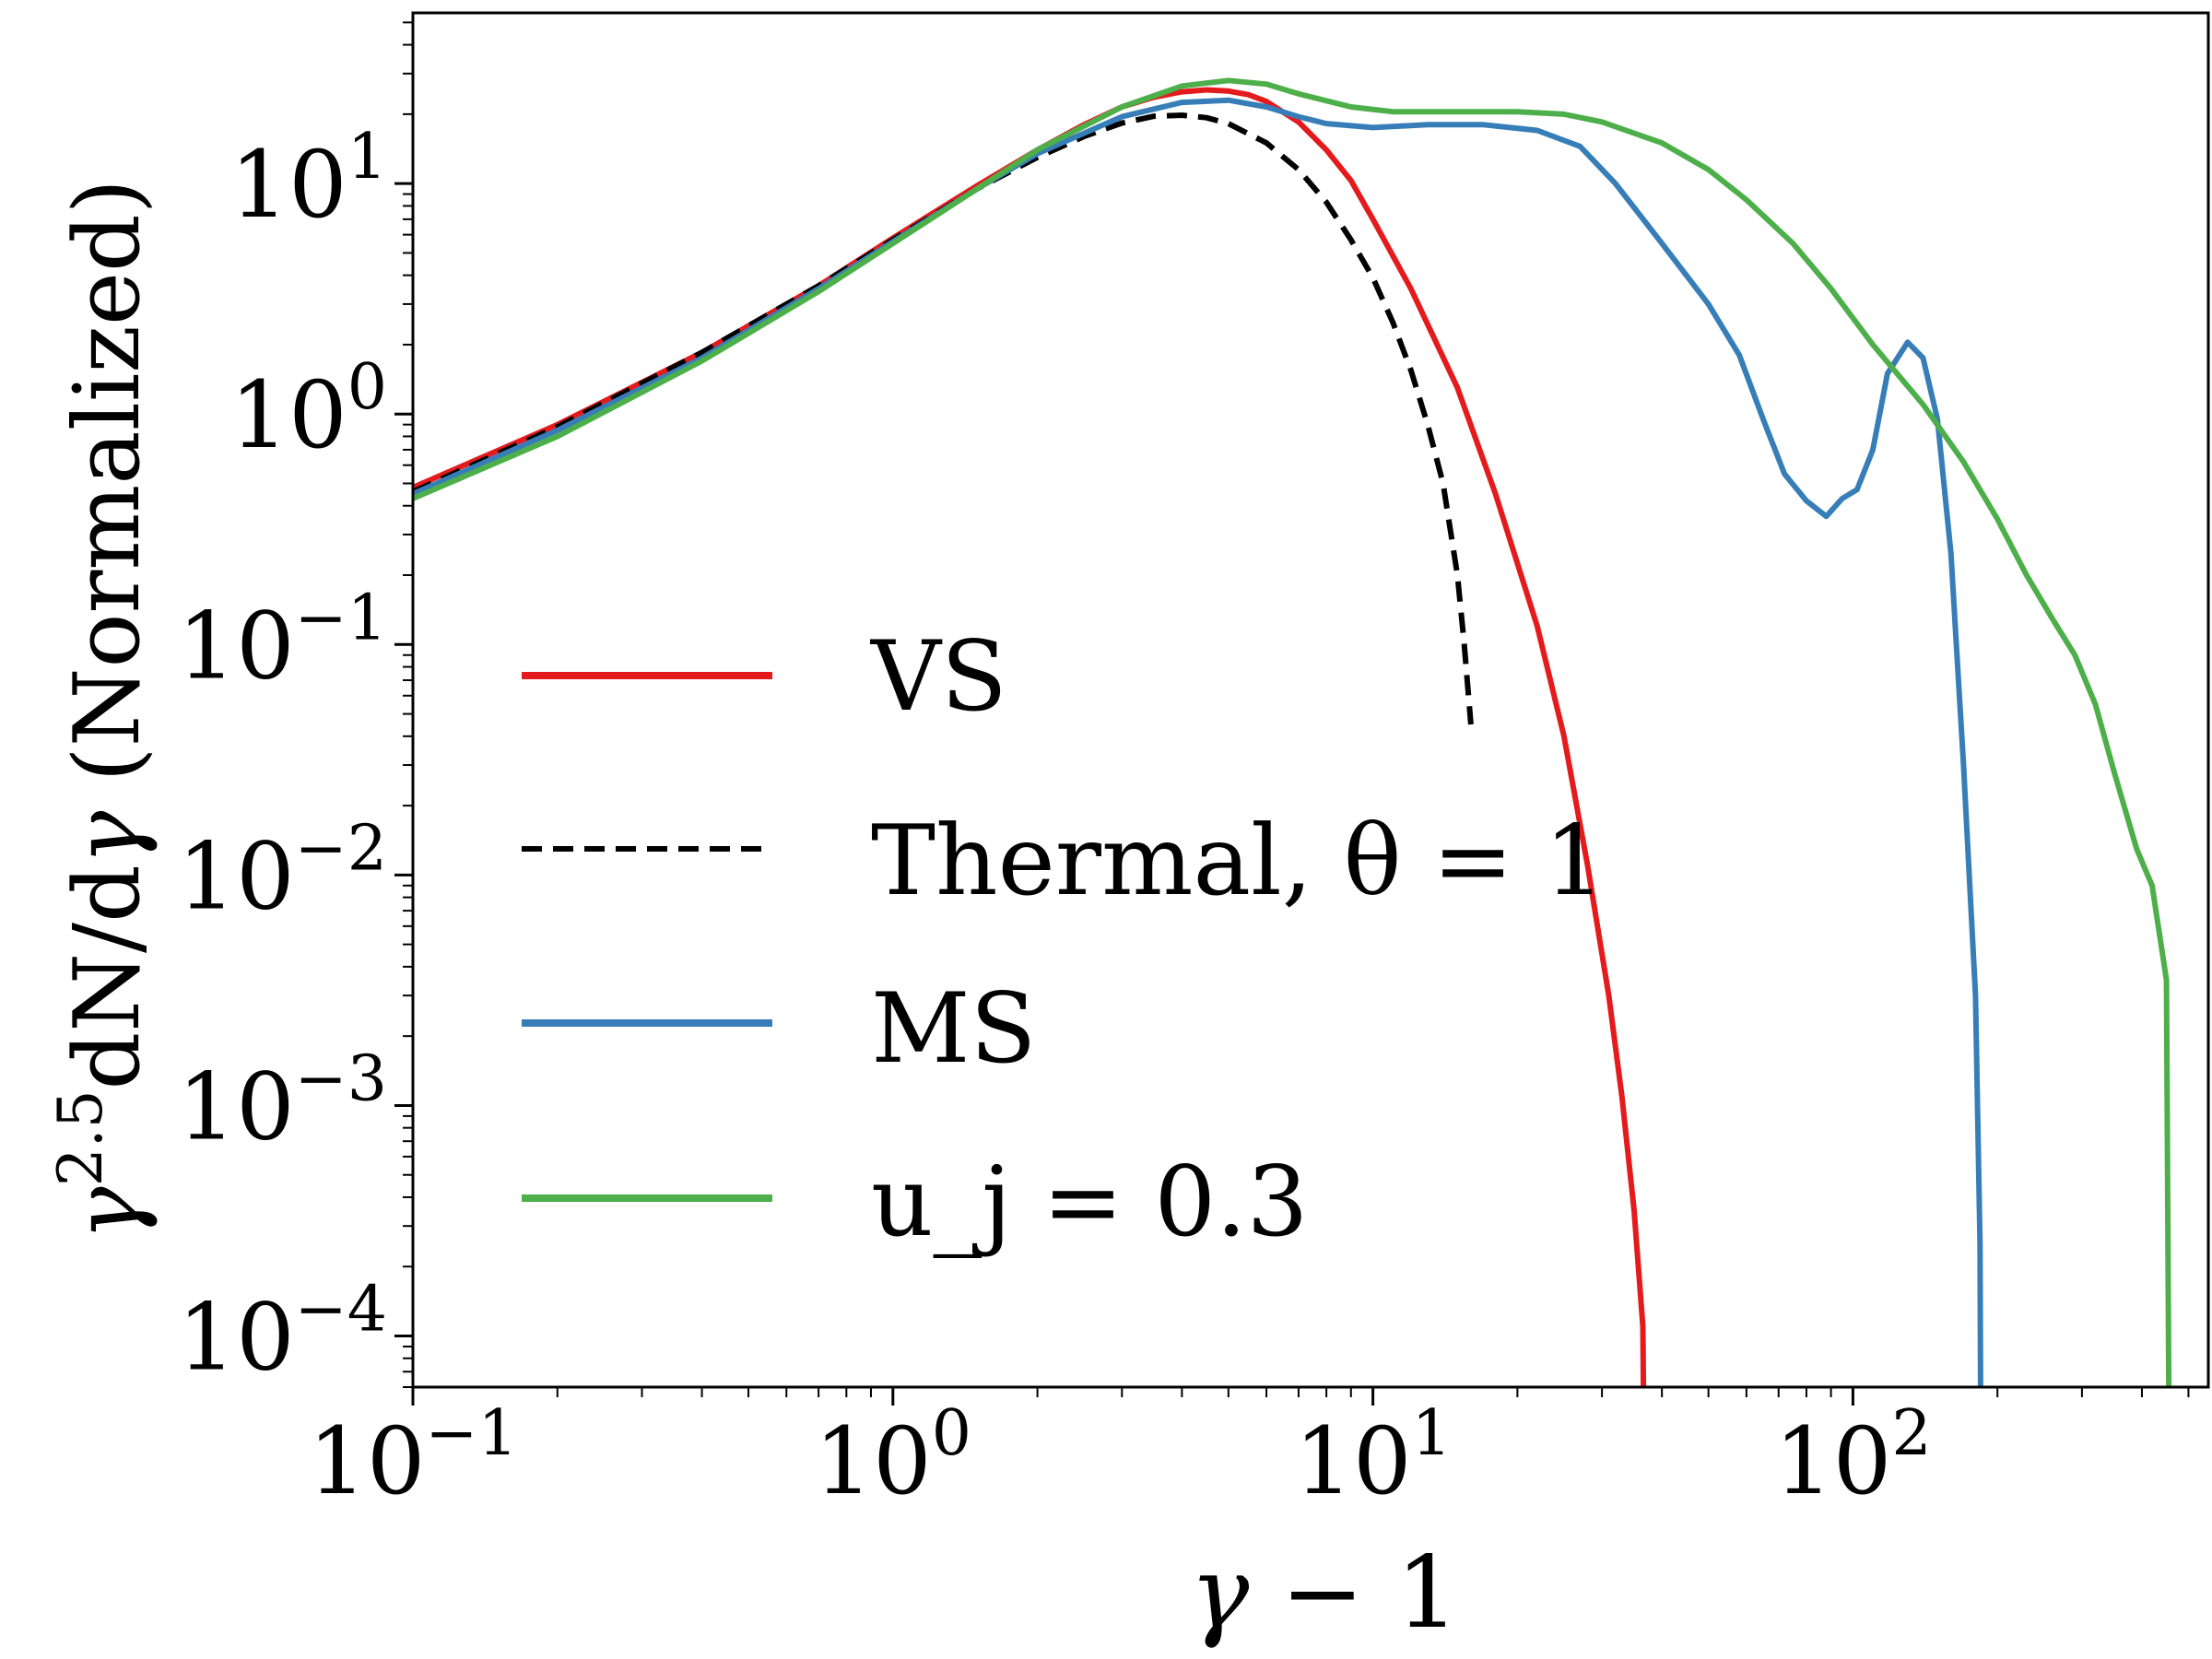 The height and width of the screenshot is (1659, 2212). I want to click on y-axis-label: γ2.5dN/dγ (Normalized), so click(102, 710).